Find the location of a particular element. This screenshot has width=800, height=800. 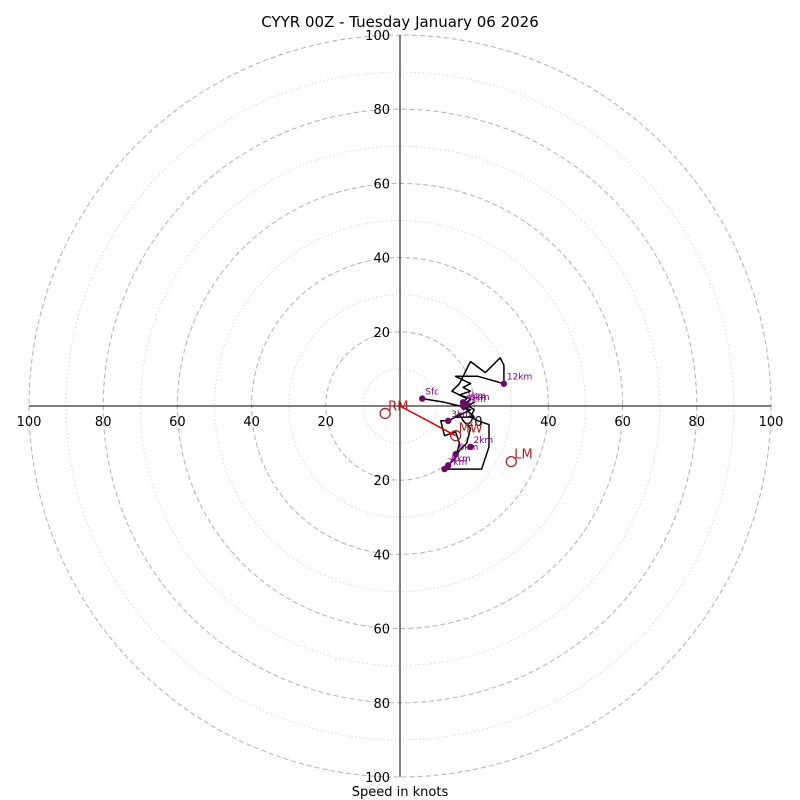

storm-motion-marker-MW is located at coordinates (455, 436).